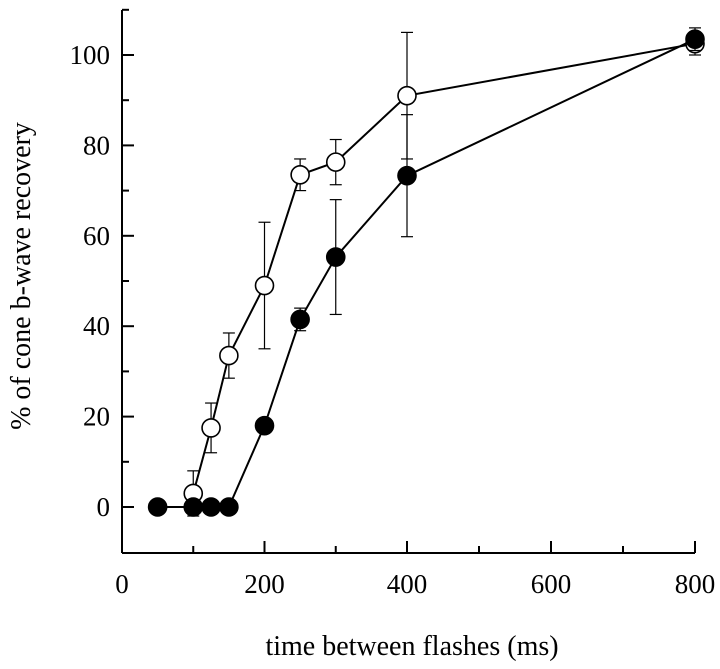  What do you see at coordinates (21, 276) in the screenshot?
I see `y-axis-label: % of cone b-wave recovery` at bounding box center [21, 276].